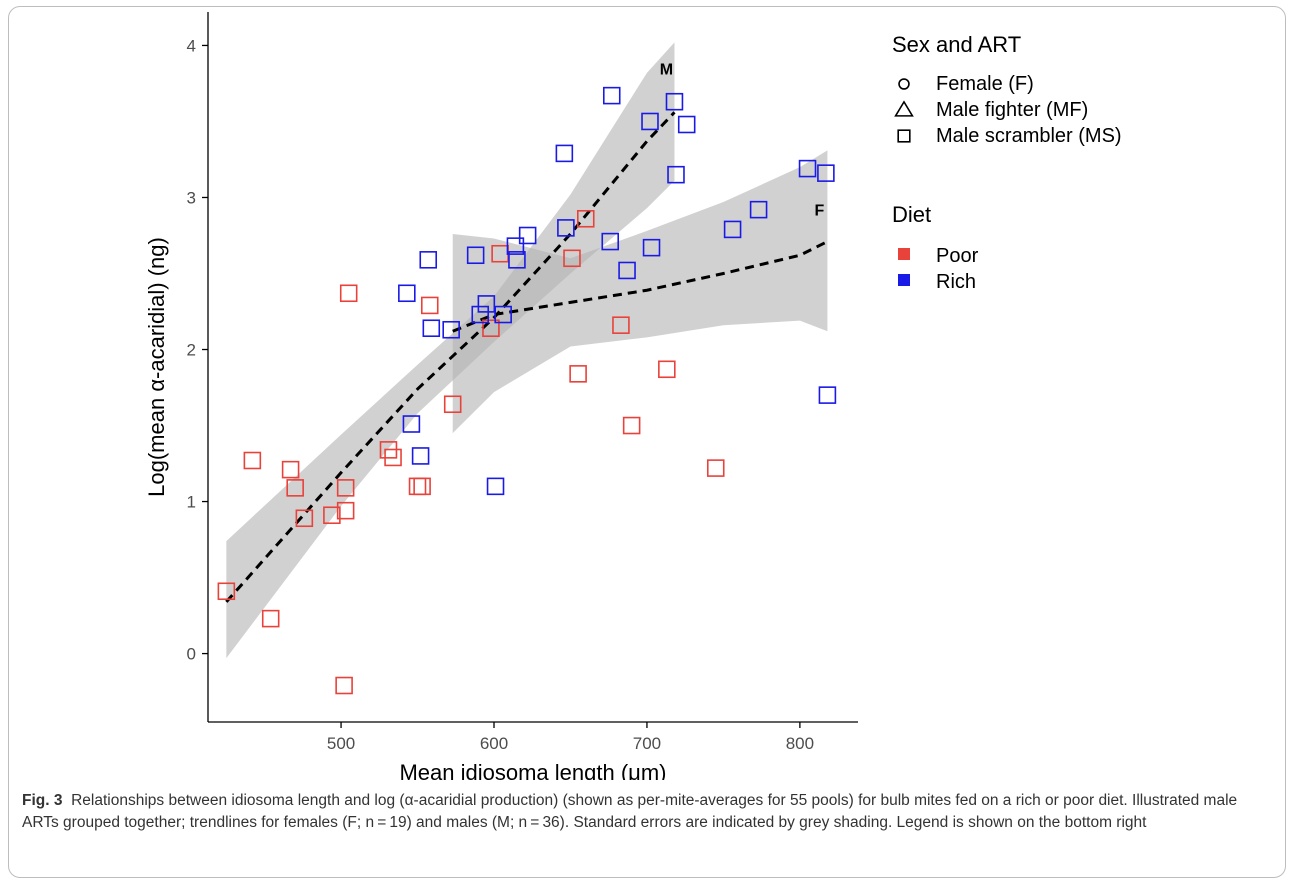 The height and width of the screenshot is (885, 1293). Describe the element at coordinates (956, 44) in the screenshot. I see `legend-shape-title: Sex and ART` at that location.